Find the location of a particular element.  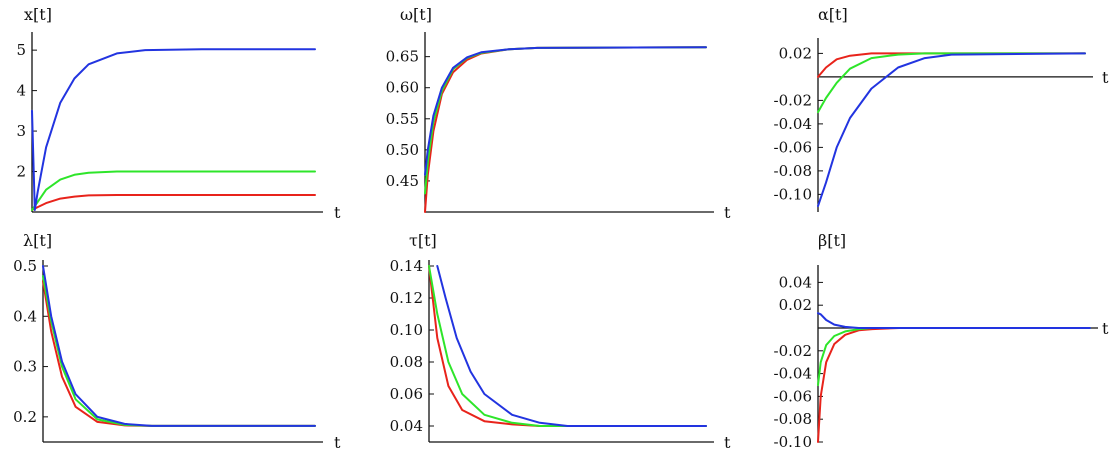

y-tick-label: 0.08 is located at coordinates (406, 362).